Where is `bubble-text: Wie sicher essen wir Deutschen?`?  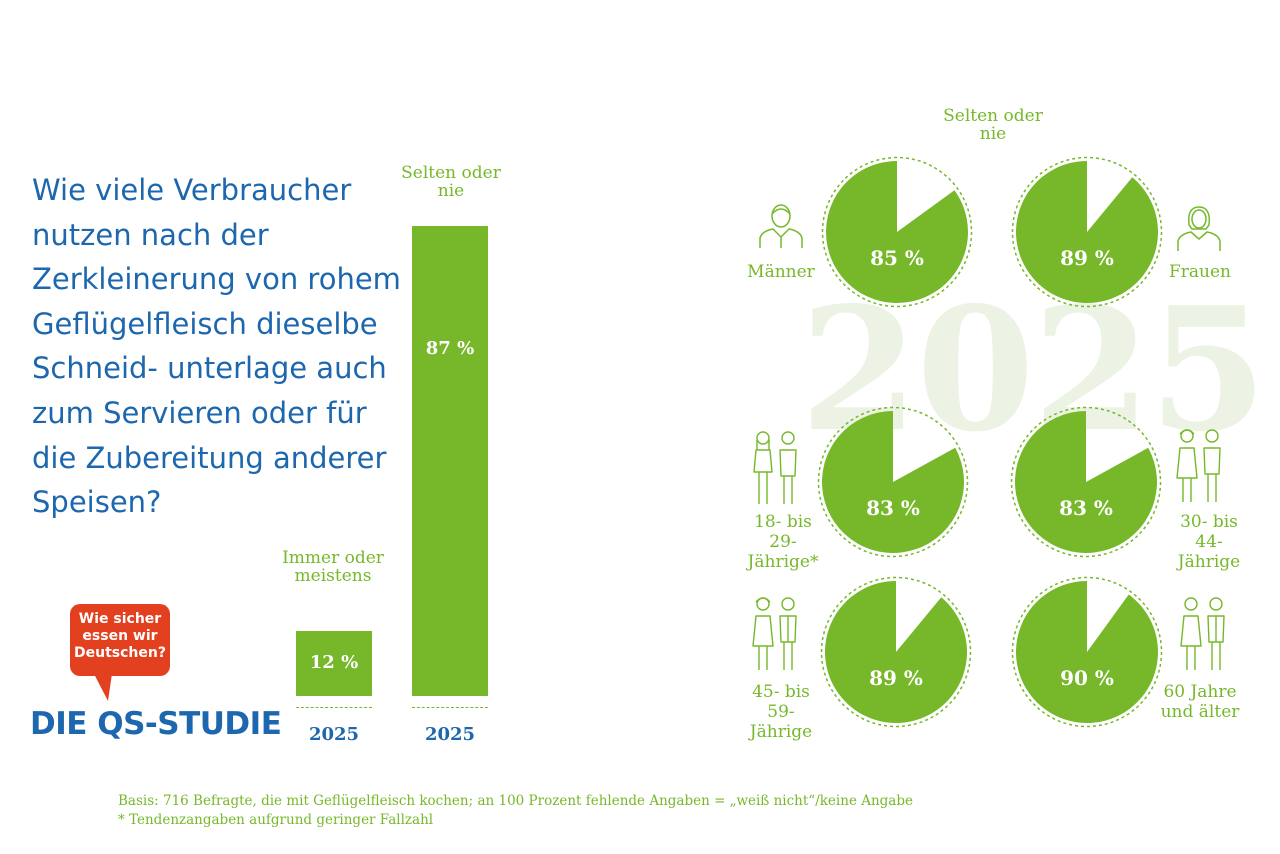 bubble-text: Wie sicher essen wir Deutschen? is located at coordinates (120, 636).